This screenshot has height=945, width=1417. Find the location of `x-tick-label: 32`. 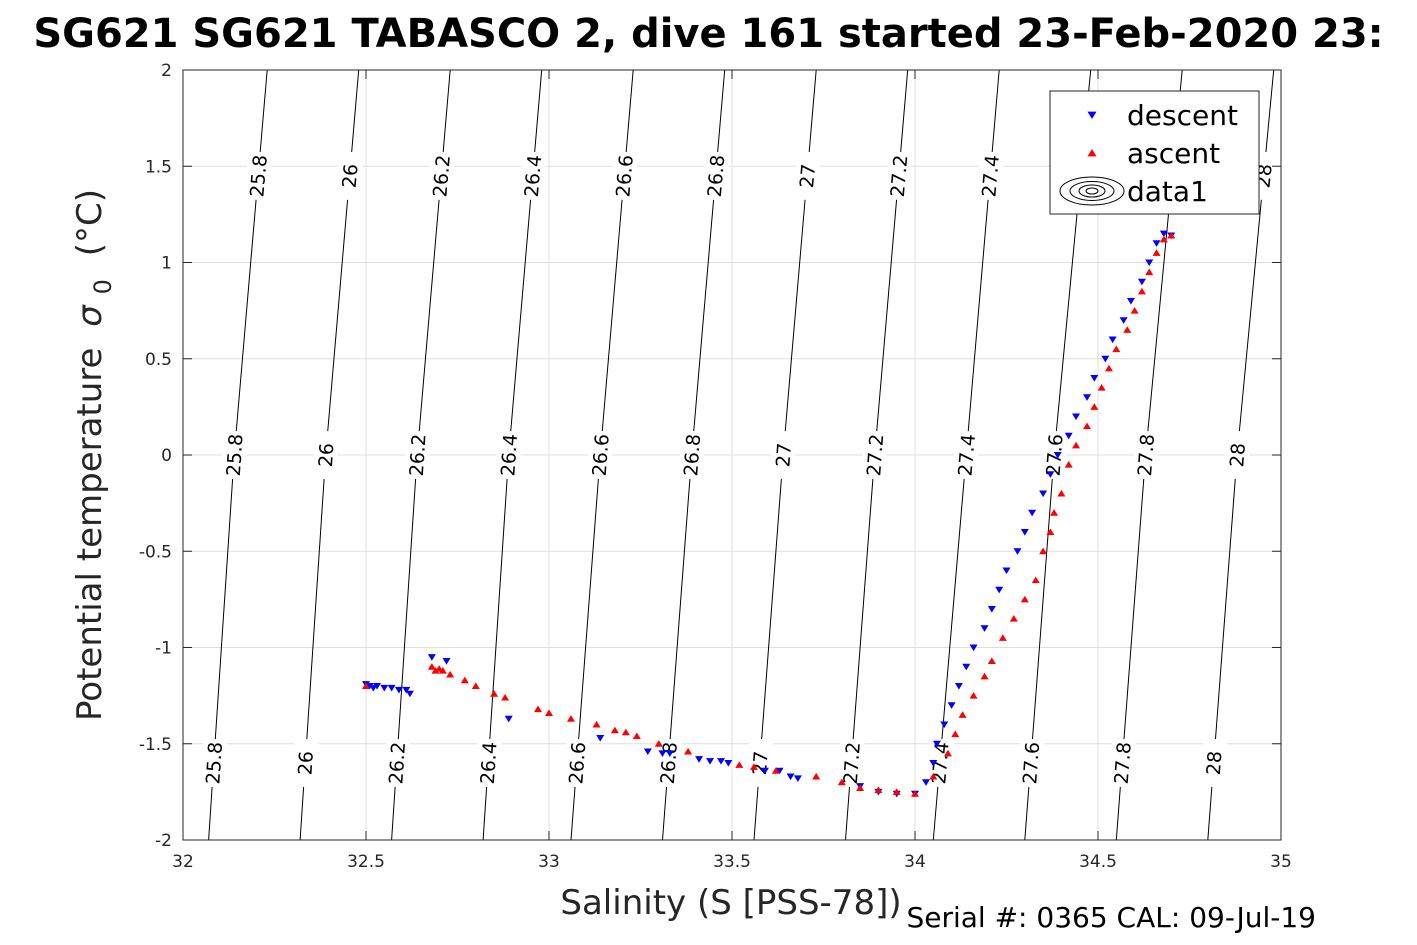

x-tick-label: 32 is located at coordinates (183, 862).